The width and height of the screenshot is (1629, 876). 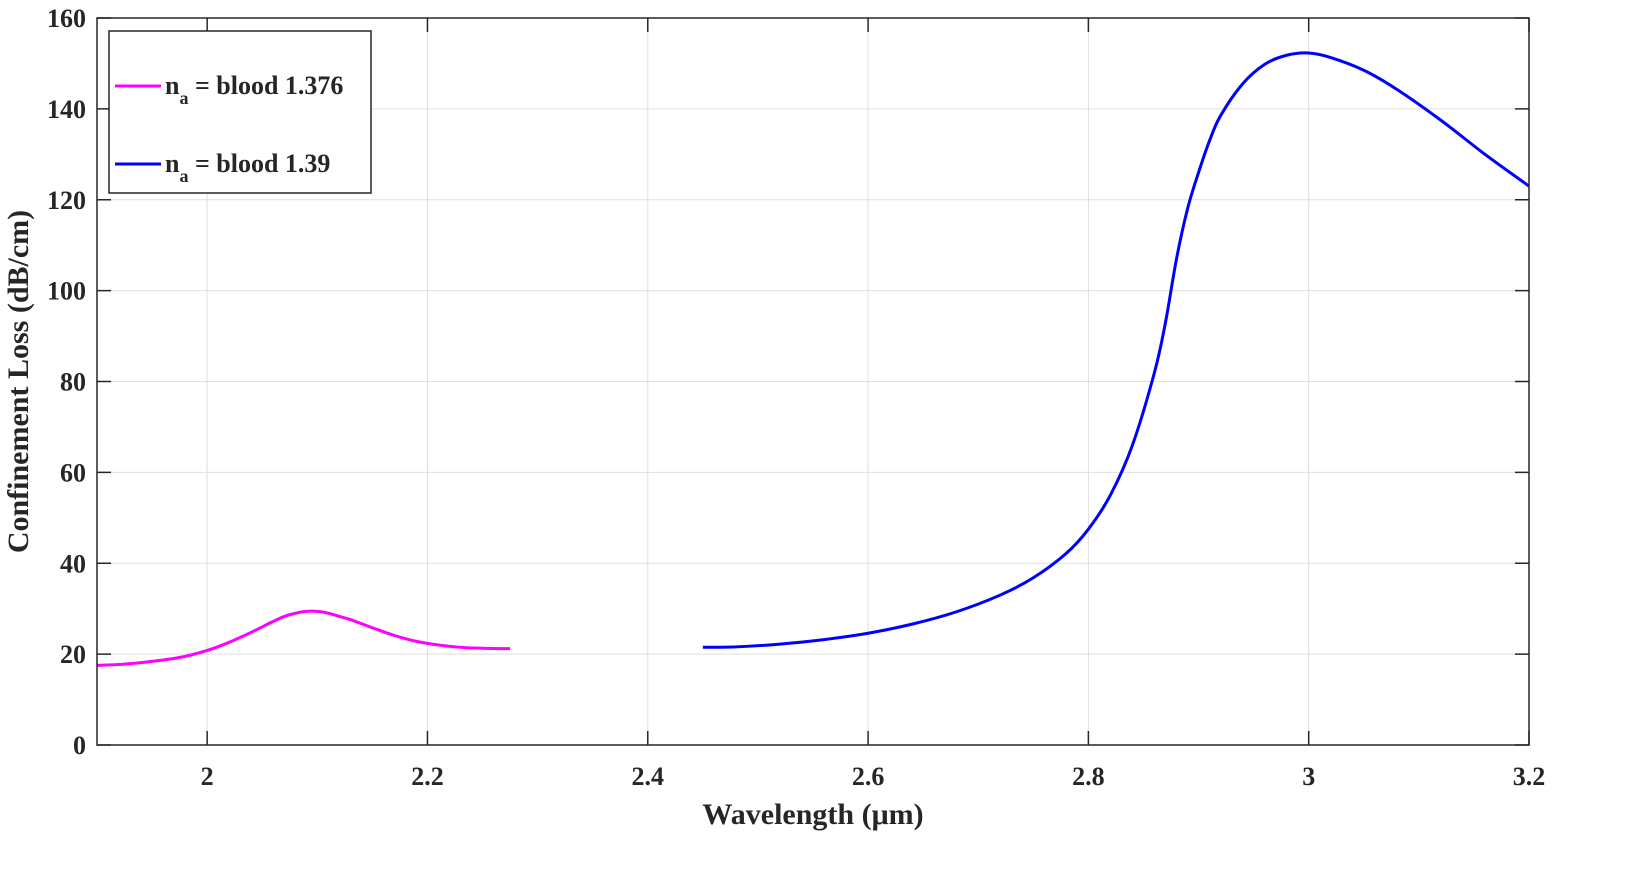 What do you see at coordinates (247, 167) in the screenshot?
I see `legend-label-series-2: na = blood 1.39` at bounding box center [247, 167].